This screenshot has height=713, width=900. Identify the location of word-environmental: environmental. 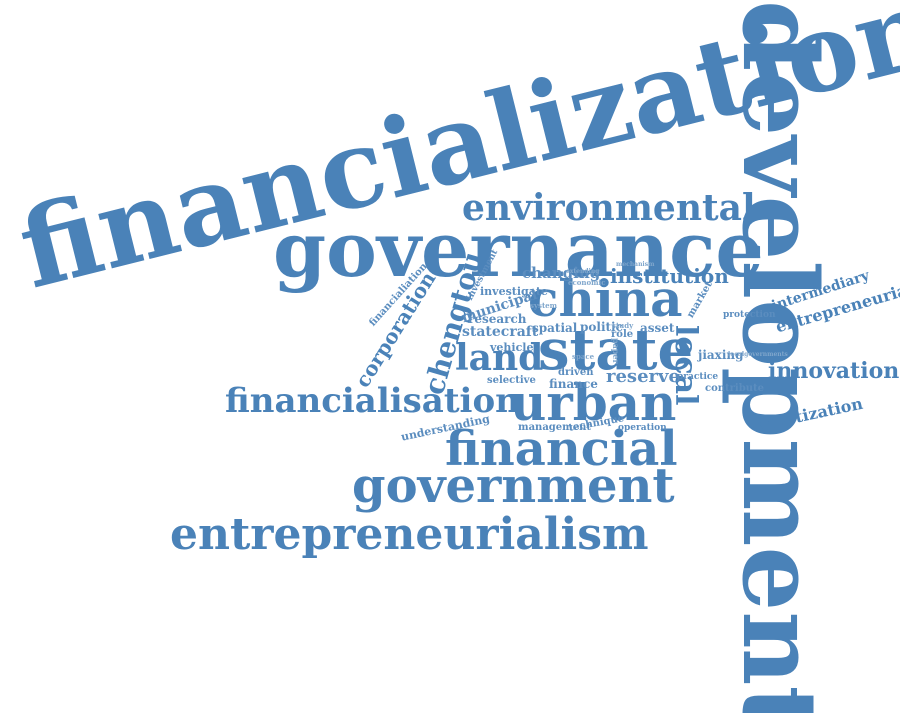
(609, 208).